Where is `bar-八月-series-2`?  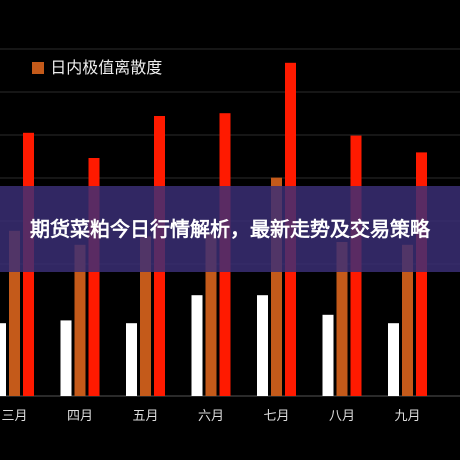 bar-八月-series-2 is located at coordinates (342, 319).